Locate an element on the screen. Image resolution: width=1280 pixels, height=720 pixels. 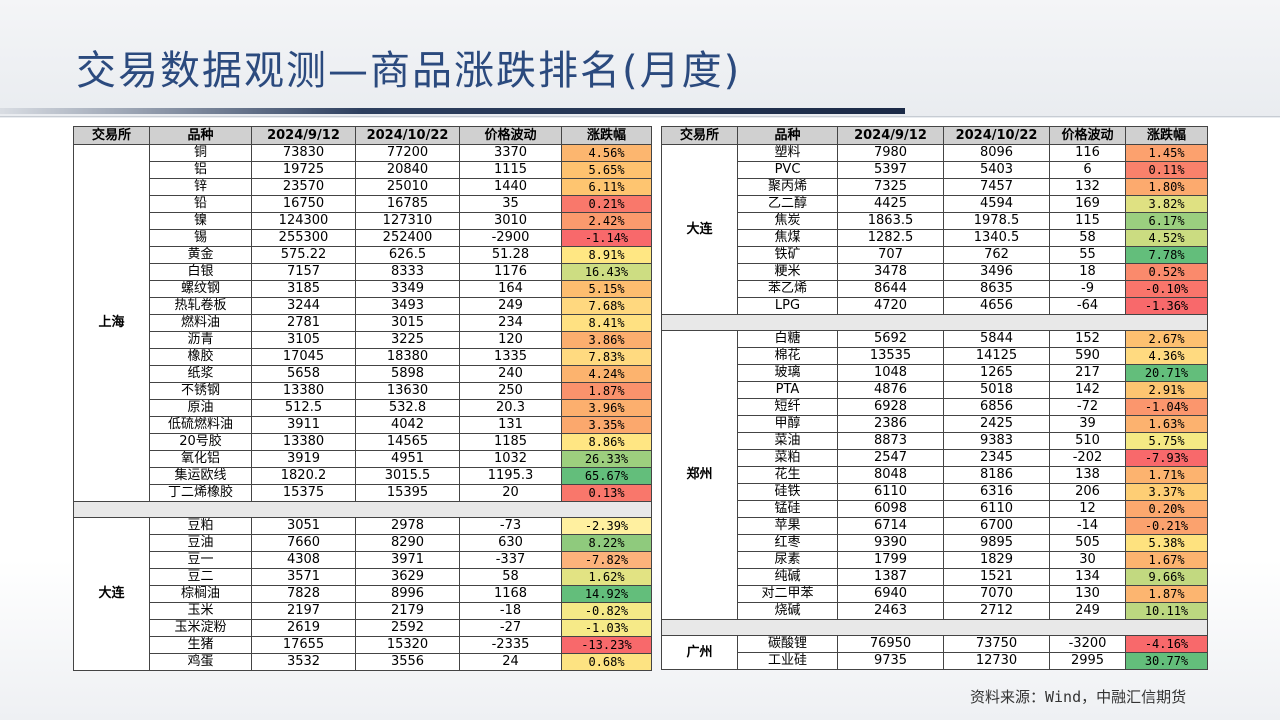
price-change-cell: 138 is located at coordinates (1087, 475).